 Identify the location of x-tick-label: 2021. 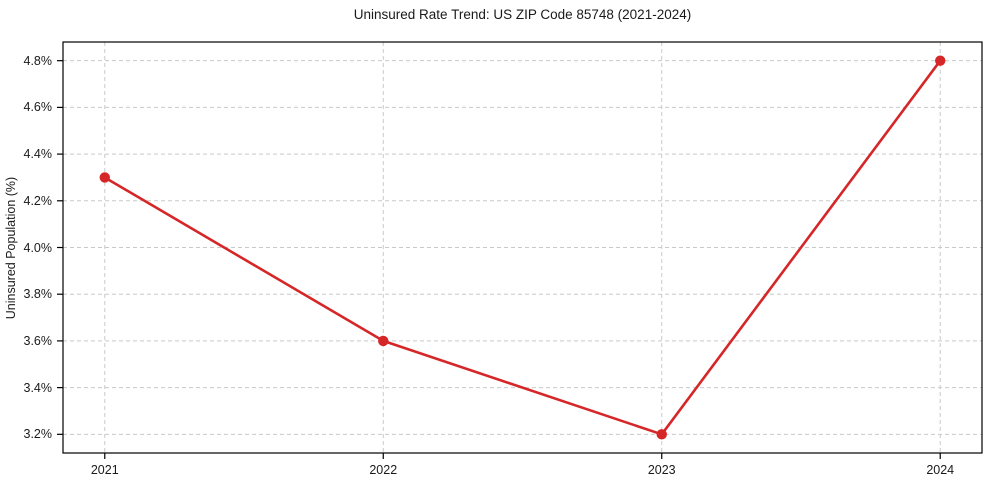
(104, 470).